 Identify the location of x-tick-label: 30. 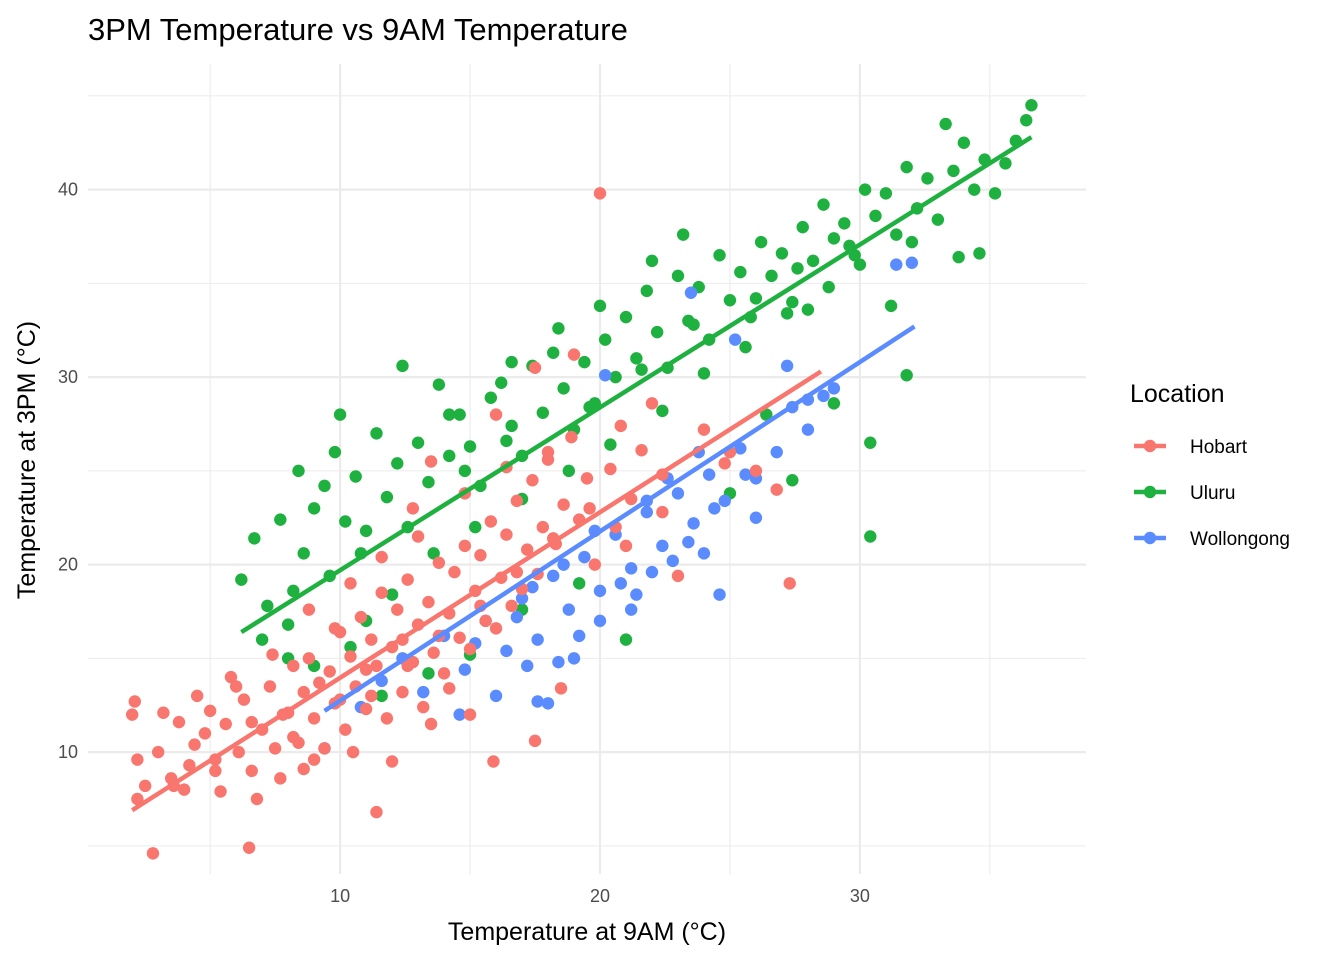
(860, 896).